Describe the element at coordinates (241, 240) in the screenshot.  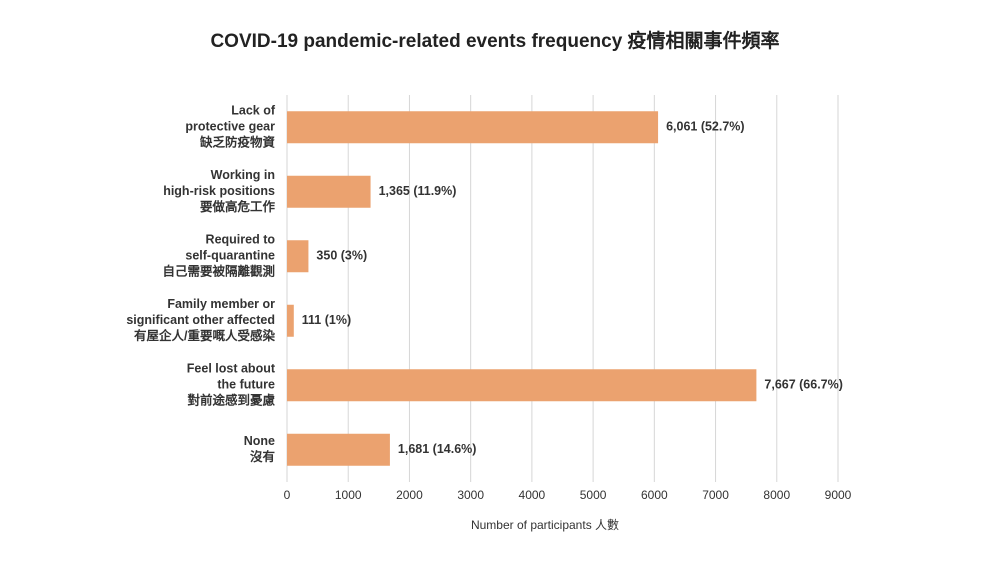
I see `y-tick-label: Required to` at that location.